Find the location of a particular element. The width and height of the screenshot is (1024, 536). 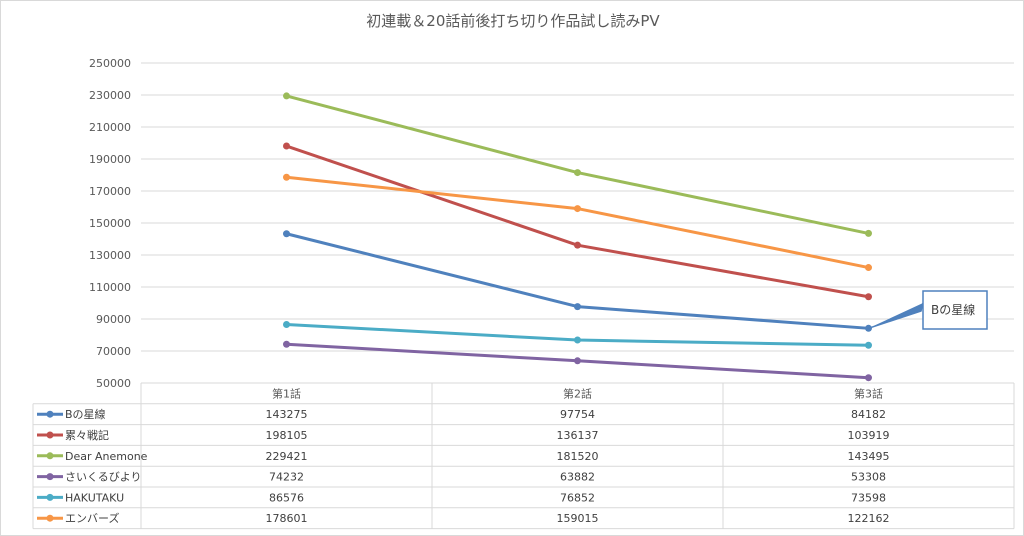

legend-label: HAKUTAKU is located at coordinates (94, 497).